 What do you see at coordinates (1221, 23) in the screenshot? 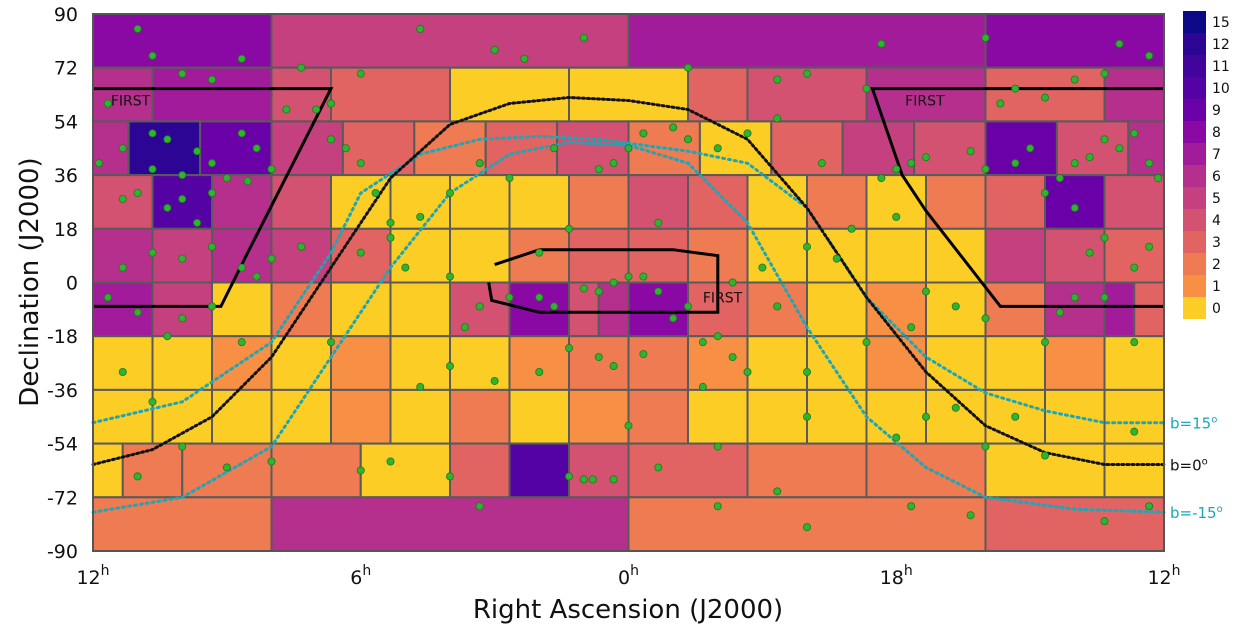
I see `colorbar-label: 15` at bounding box center [1221, 23].